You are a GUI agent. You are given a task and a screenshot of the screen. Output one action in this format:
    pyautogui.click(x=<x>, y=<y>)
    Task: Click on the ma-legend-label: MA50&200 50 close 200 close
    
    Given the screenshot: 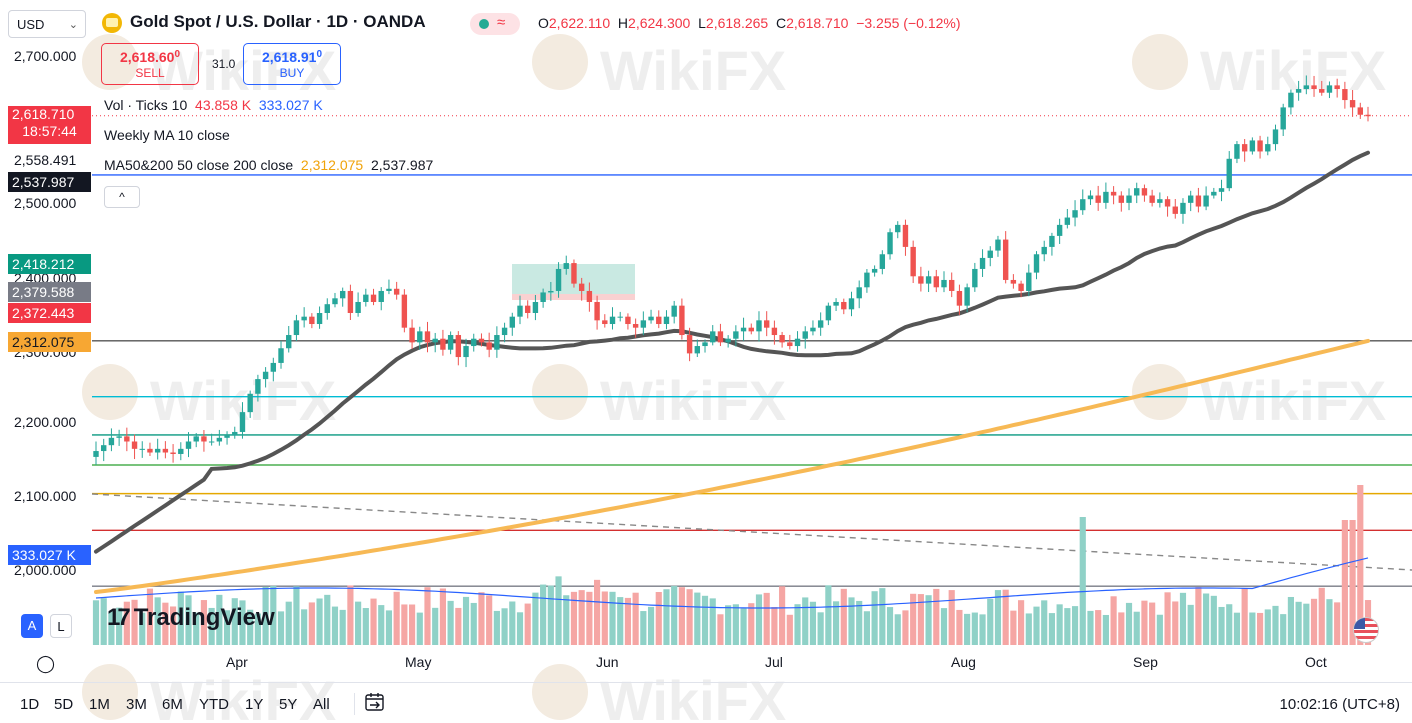 What is the action you would take?
    pyautogui.click(x=199, y=165)
    